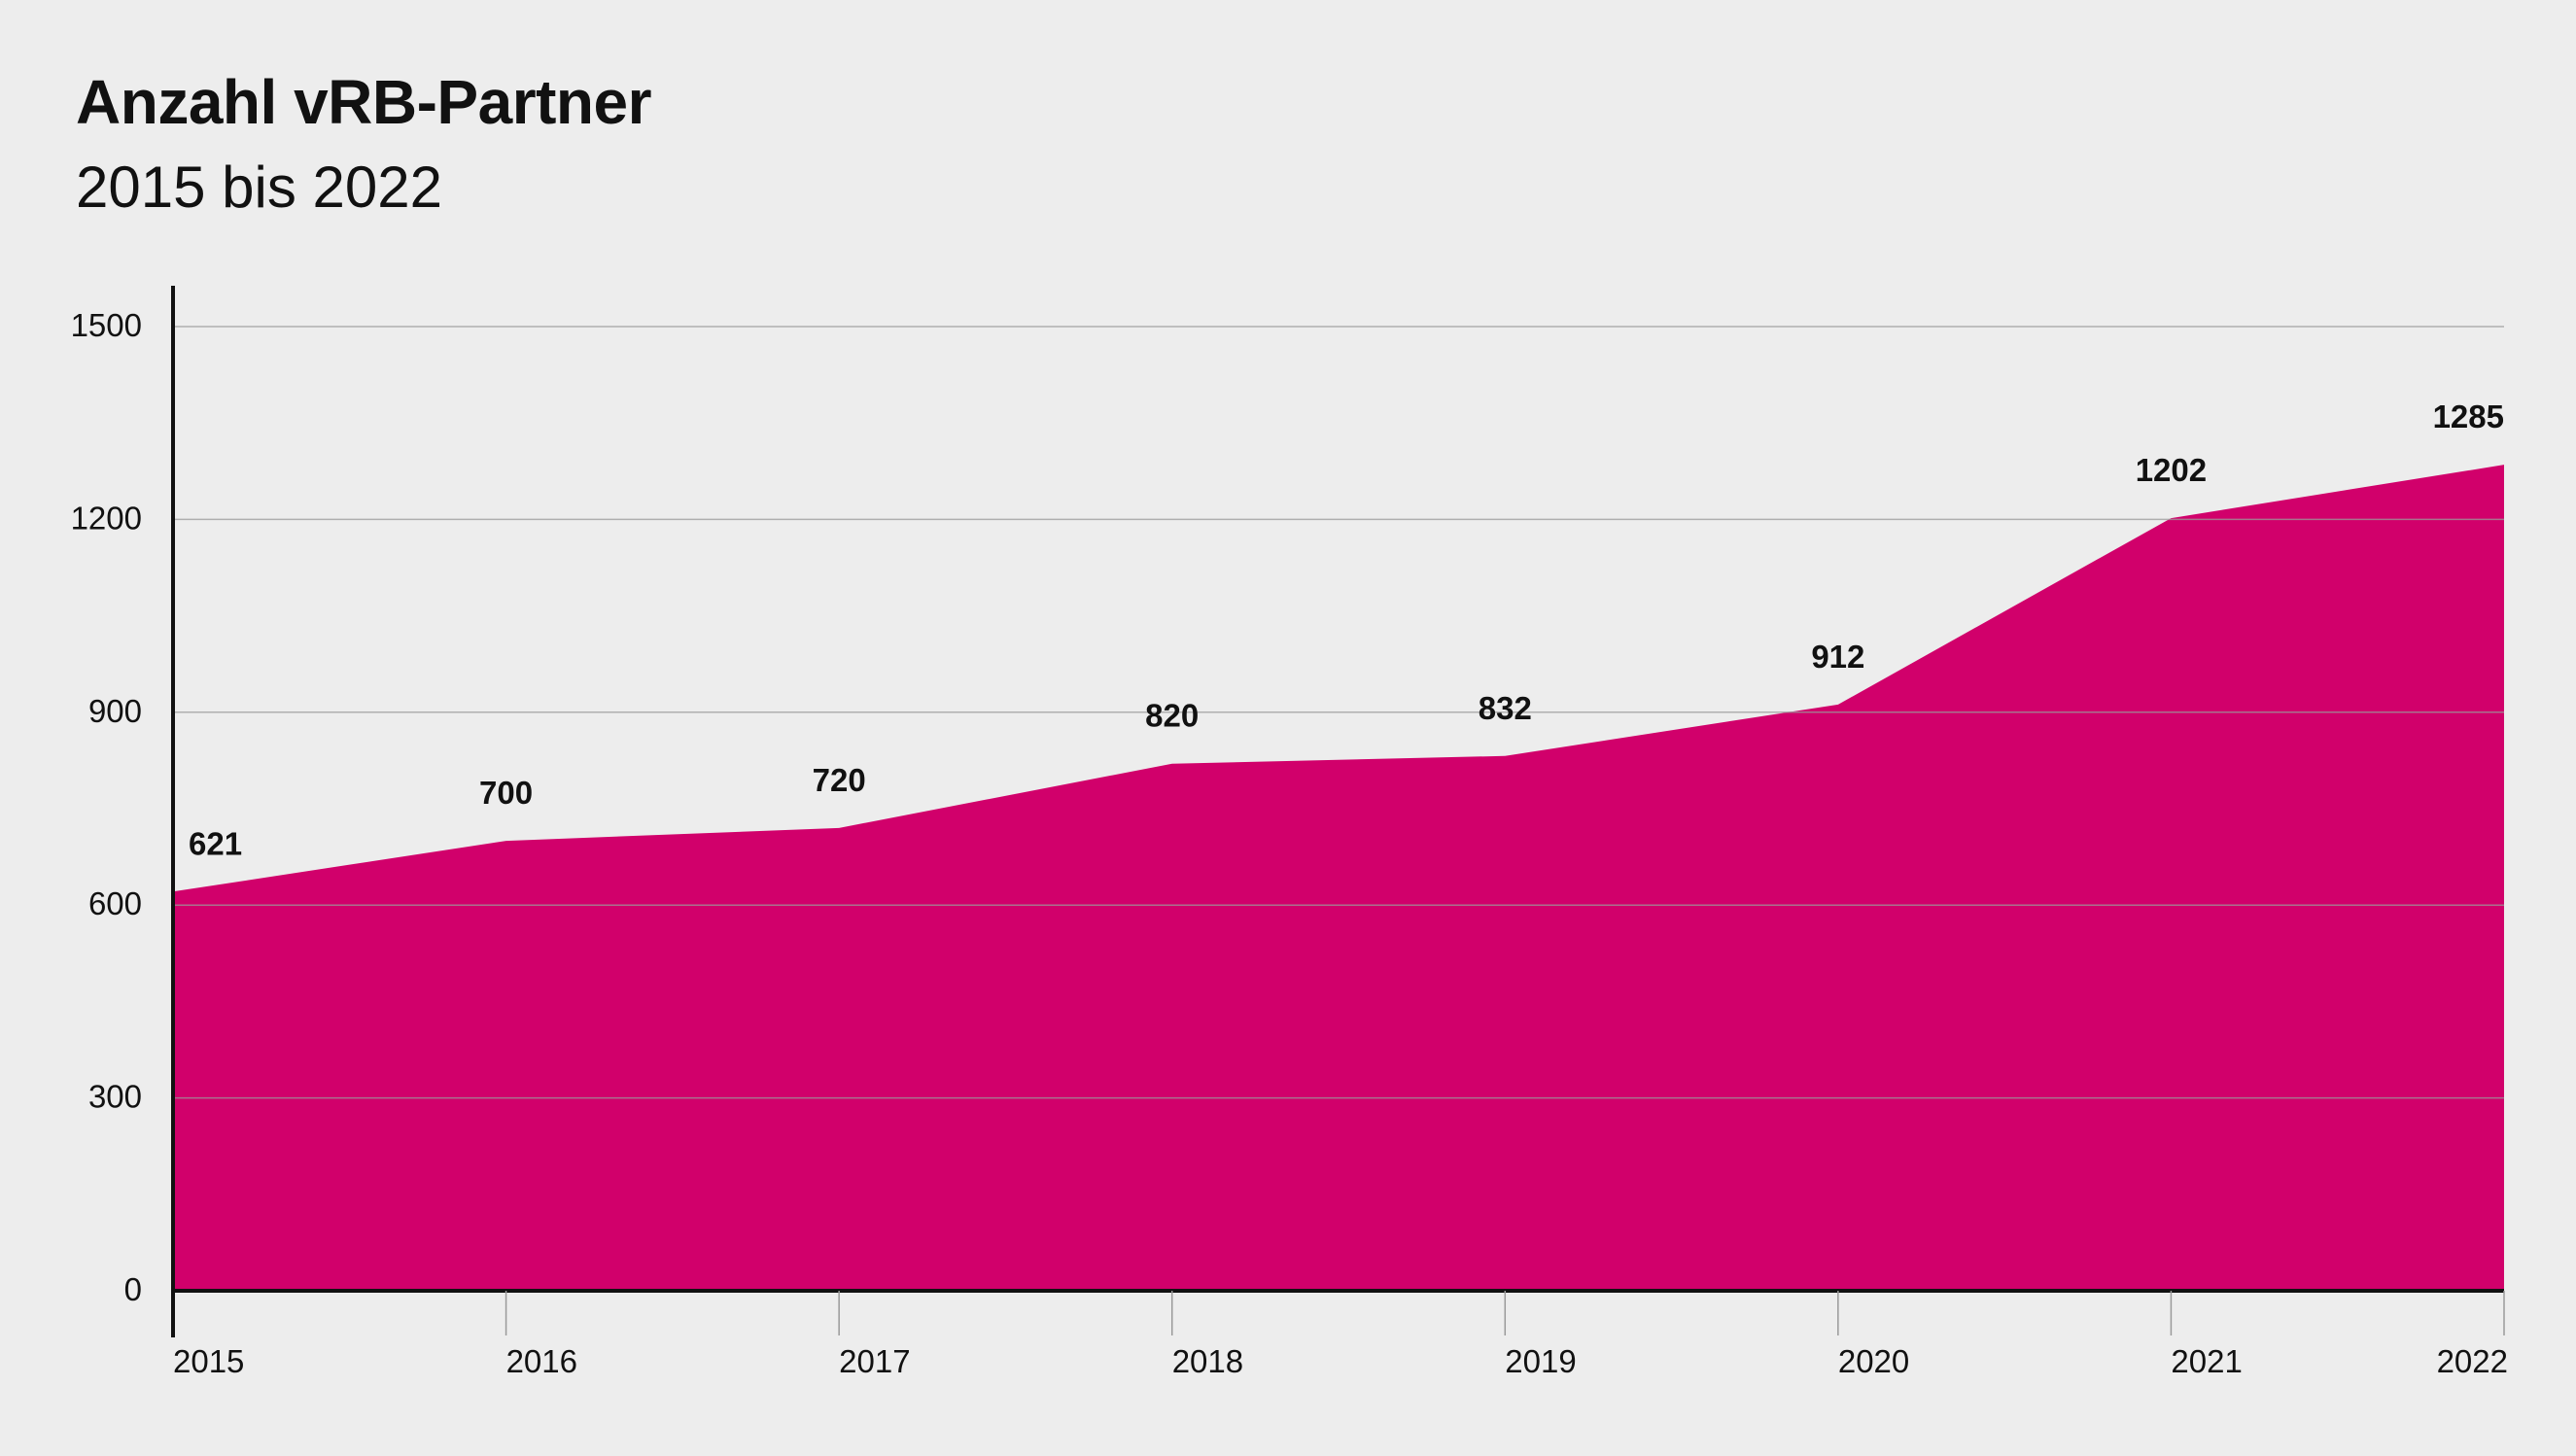 This screenshot has height=1456, width=2576. I want to click on x-tick-label-2019: 2019, so click(1541, 1361).